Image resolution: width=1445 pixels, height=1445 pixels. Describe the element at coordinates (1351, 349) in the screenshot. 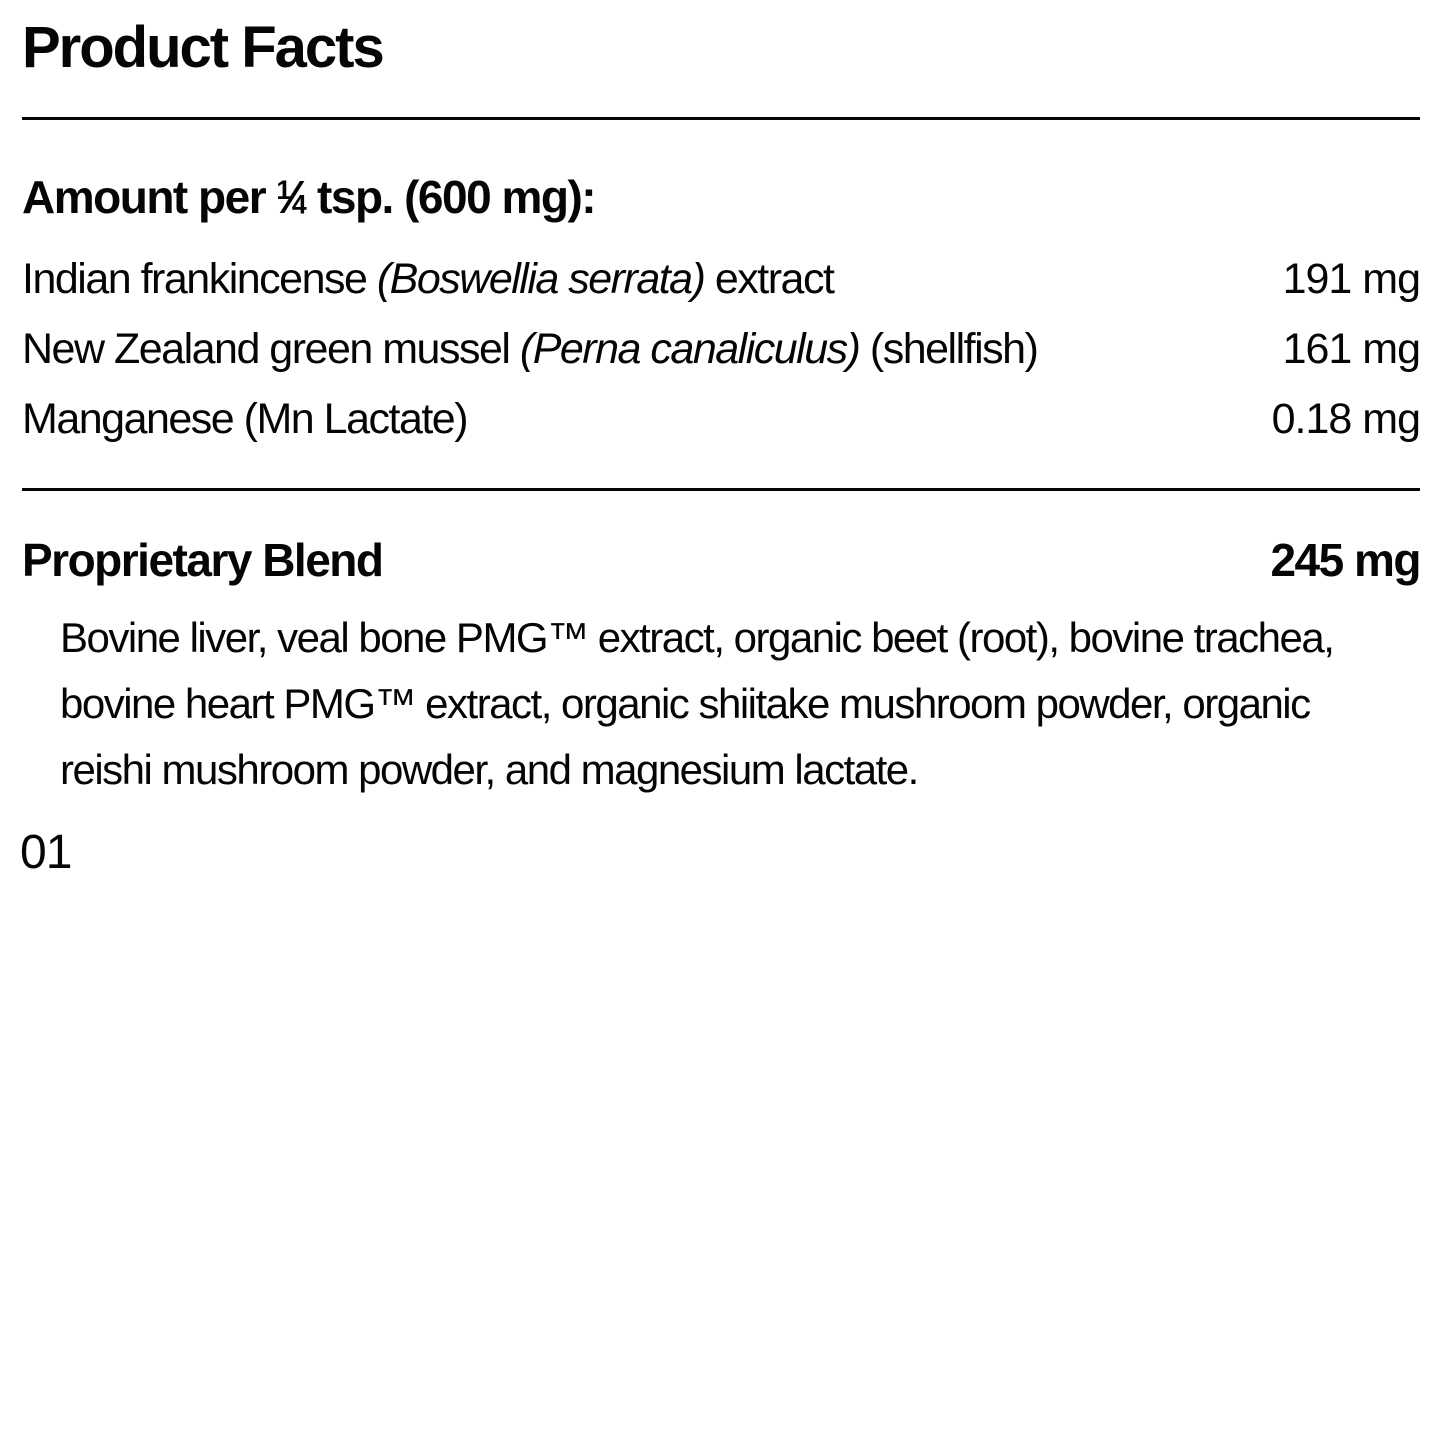

I see `ingredient-amount: 161 mg` at that location.